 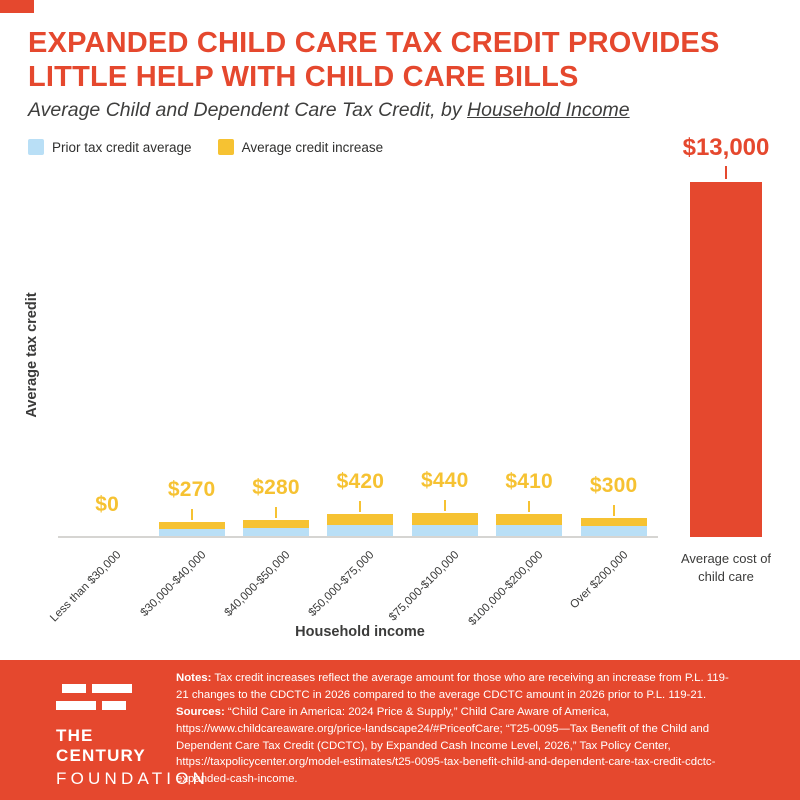 I want to click on legend-label-prior: Prior tax credit average, so click(x=122, y=147).